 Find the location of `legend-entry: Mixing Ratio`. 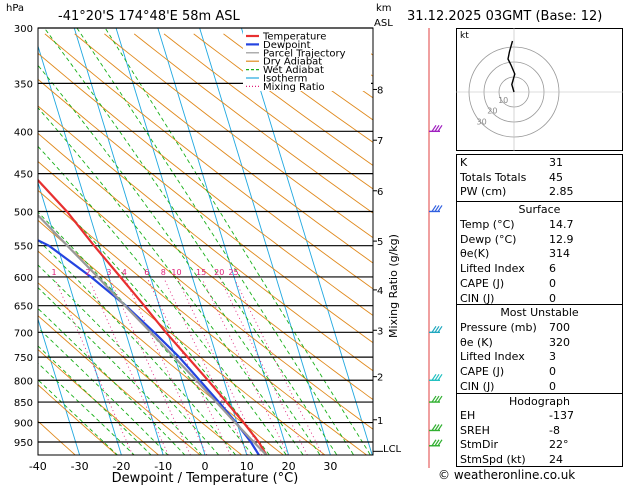

legend-entry: Mixing Ratio is located at coordinates (294, 87).